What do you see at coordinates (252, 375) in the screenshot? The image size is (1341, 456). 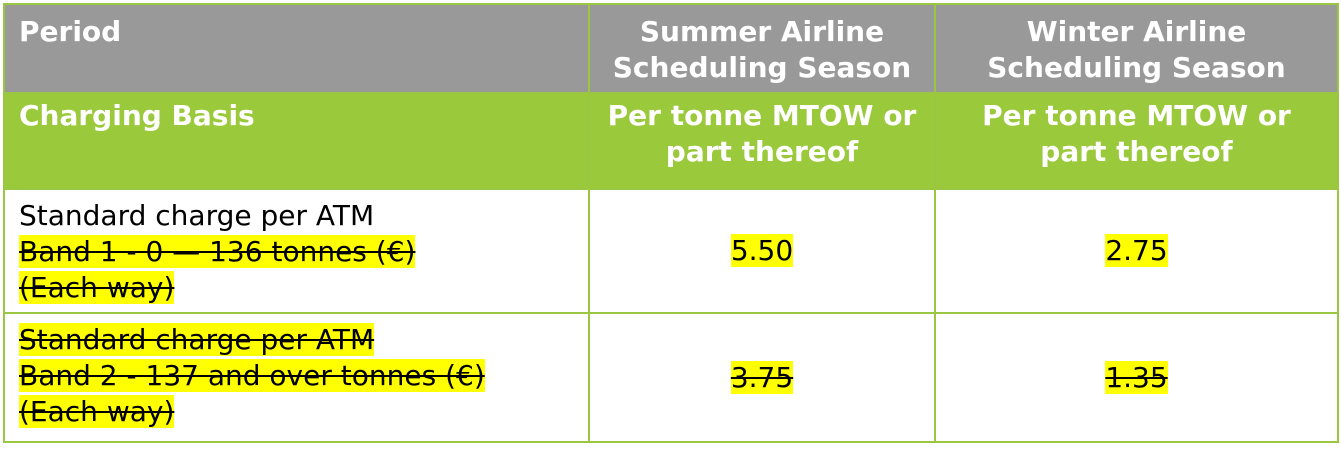 I see `row-2-line-2: Band 2 - 137 and over tonnes (€)` at bounding box center [252, 375].